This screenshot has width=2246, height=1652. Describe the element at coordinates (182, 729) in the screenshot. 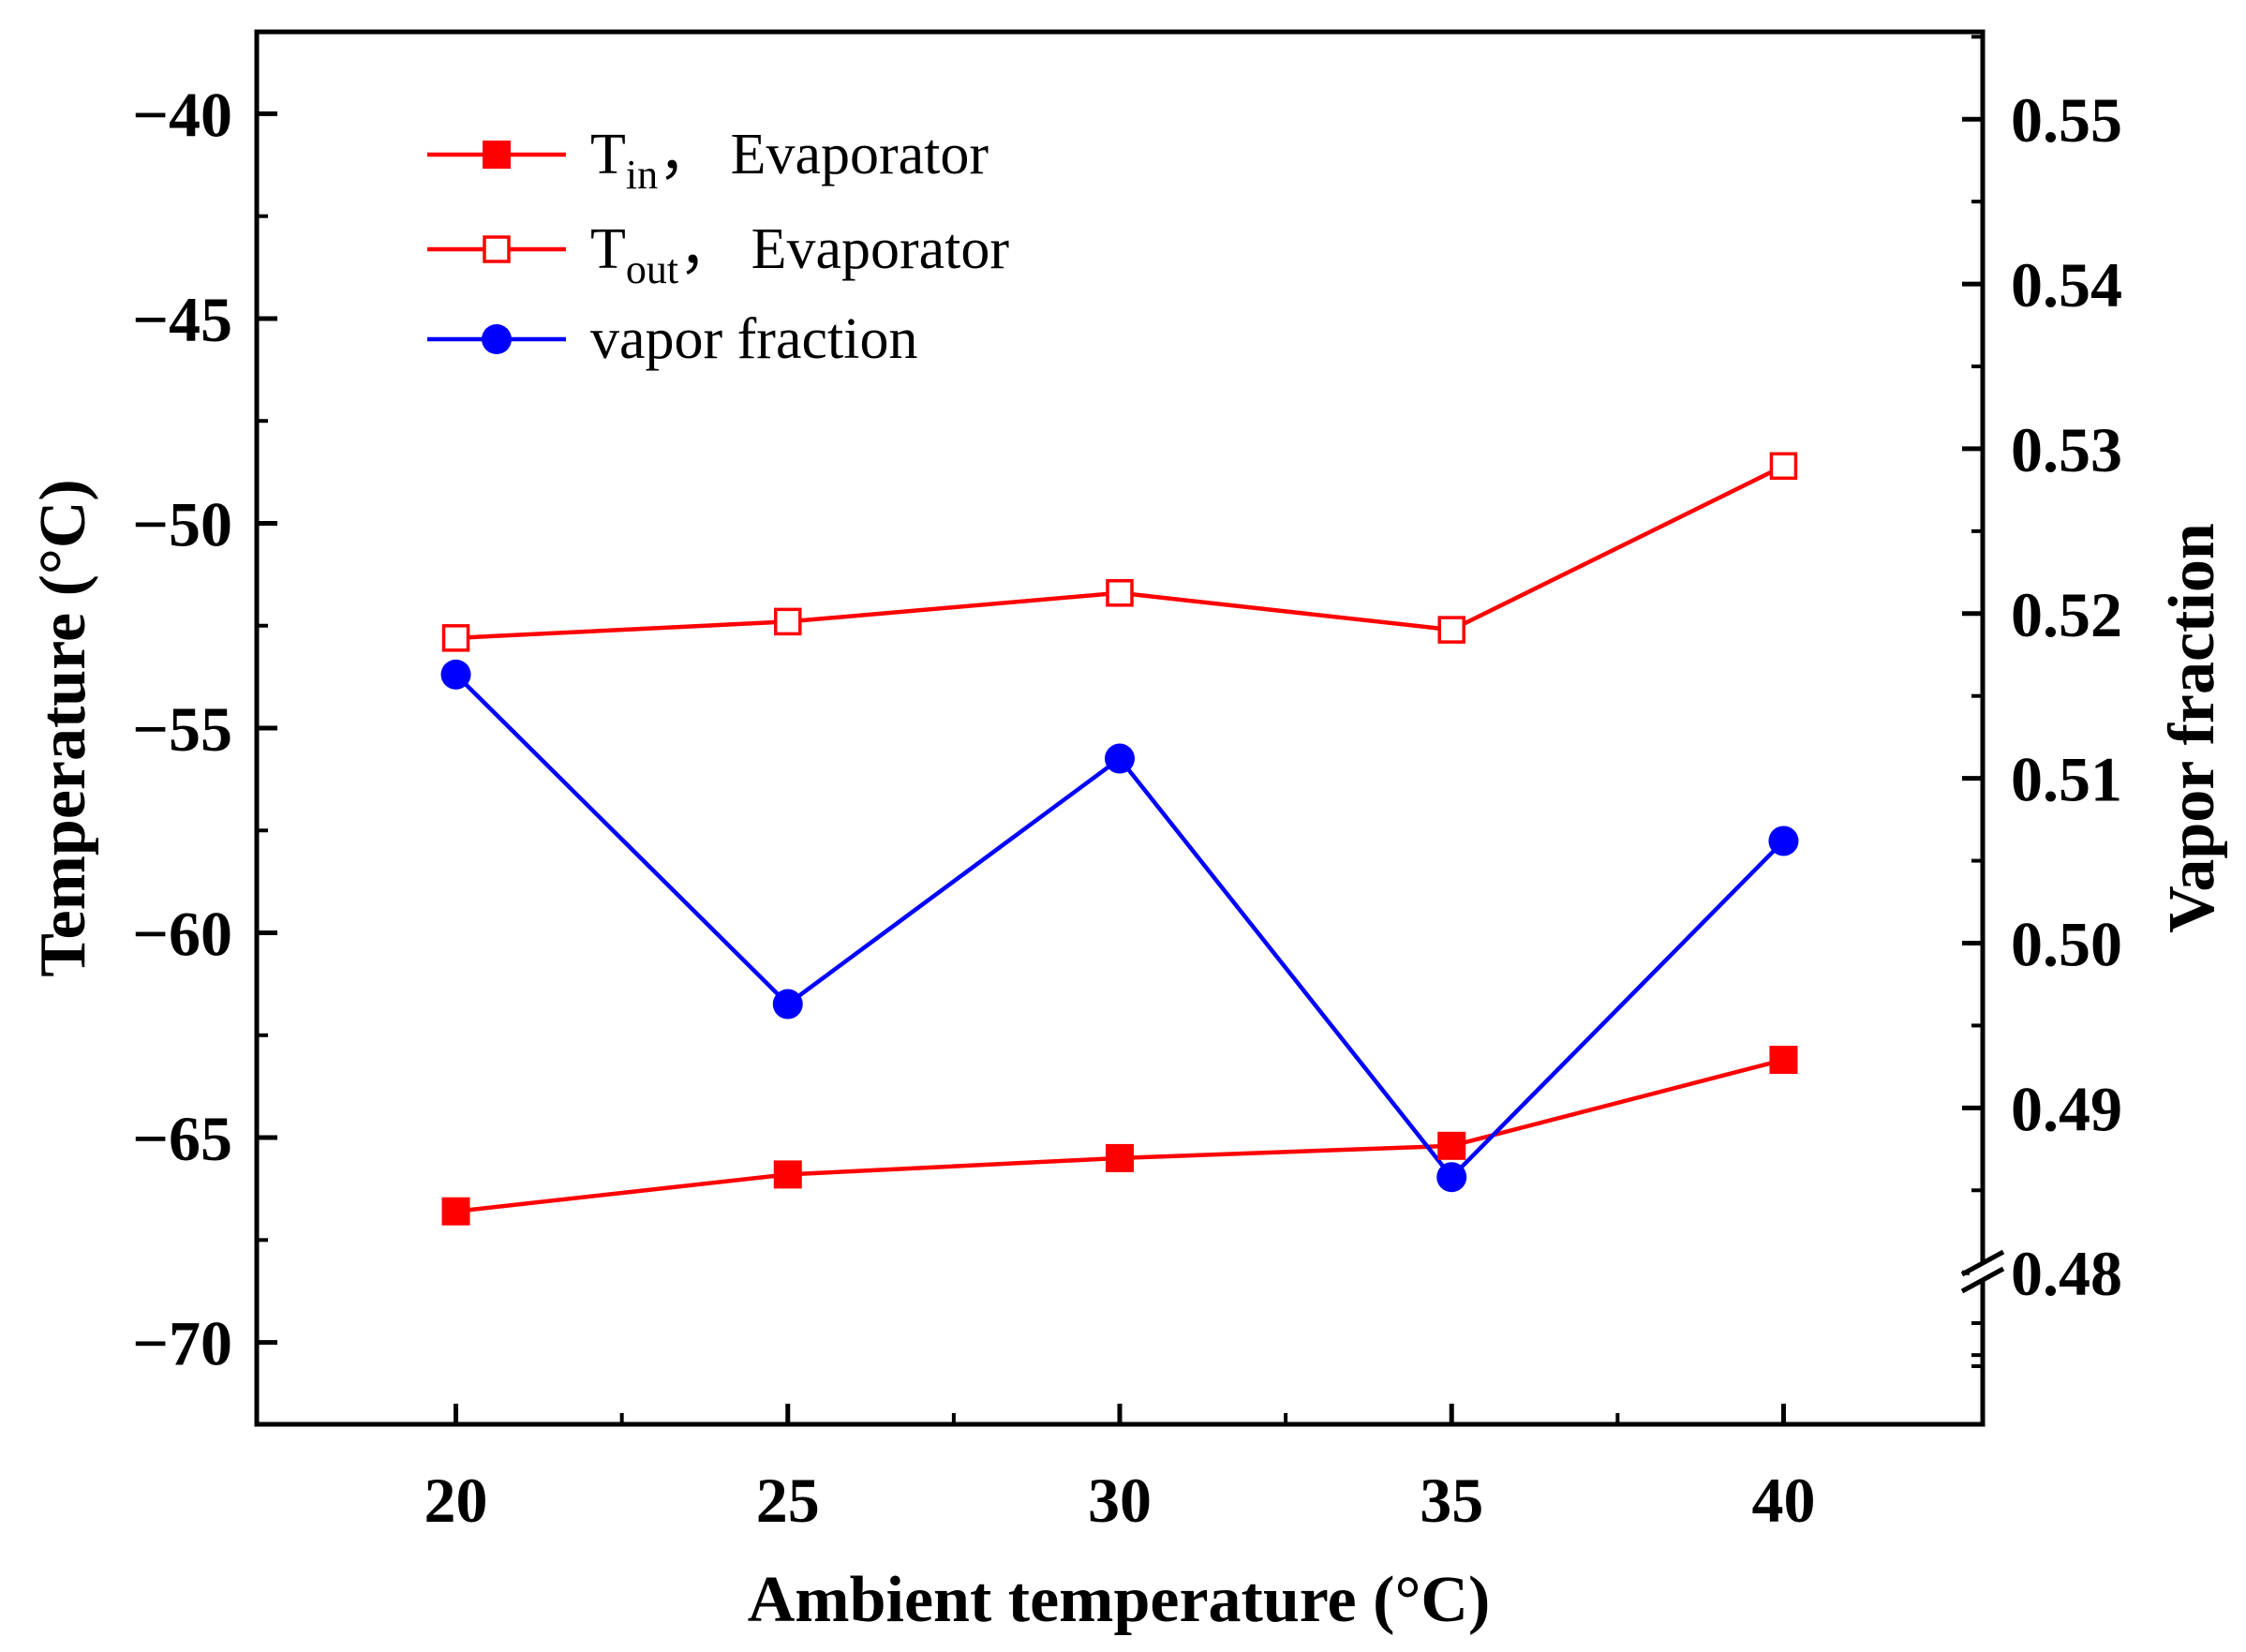

I see `y-tick-label: −55` at that location.